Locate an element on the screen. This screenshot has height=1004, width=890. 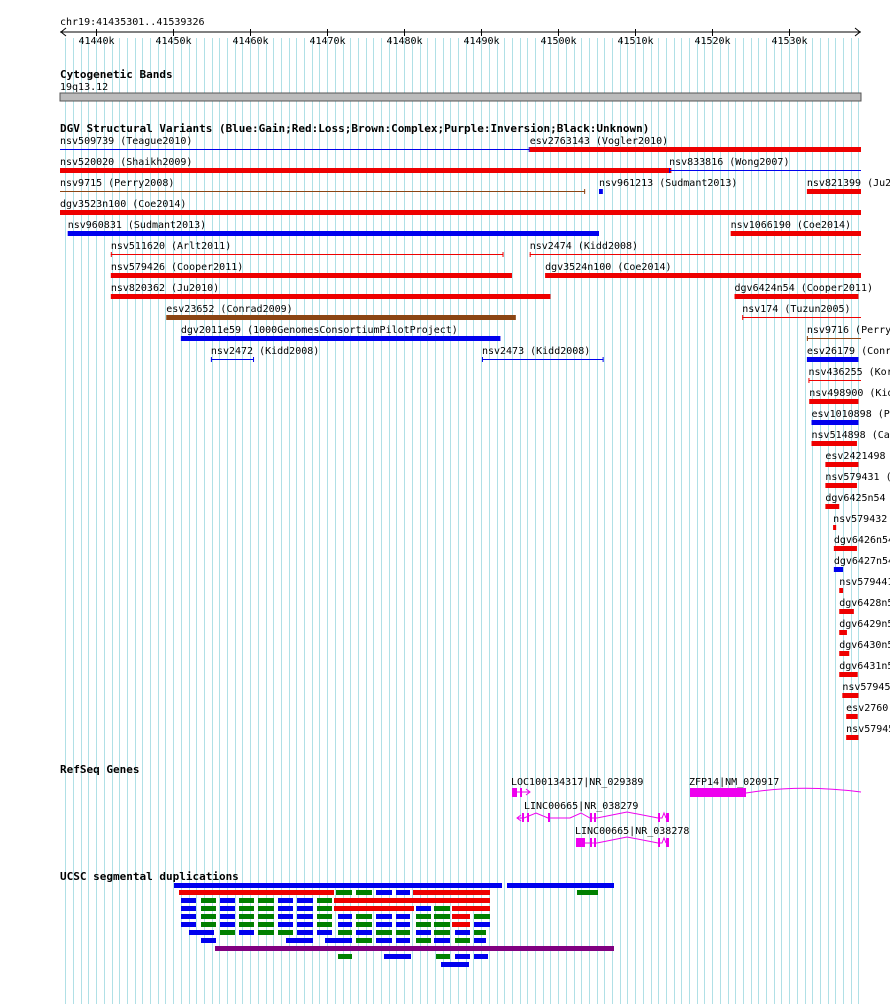
gene-linc00665-nr038279 is located at coordinates (592, 816).